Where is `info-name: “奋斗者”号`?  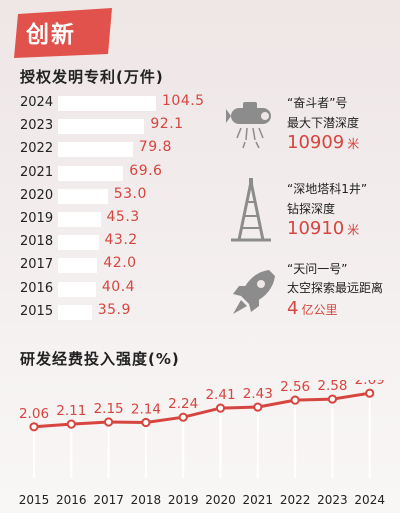 info-name: “奋斗者”号 is located at coordinates (317, 103).